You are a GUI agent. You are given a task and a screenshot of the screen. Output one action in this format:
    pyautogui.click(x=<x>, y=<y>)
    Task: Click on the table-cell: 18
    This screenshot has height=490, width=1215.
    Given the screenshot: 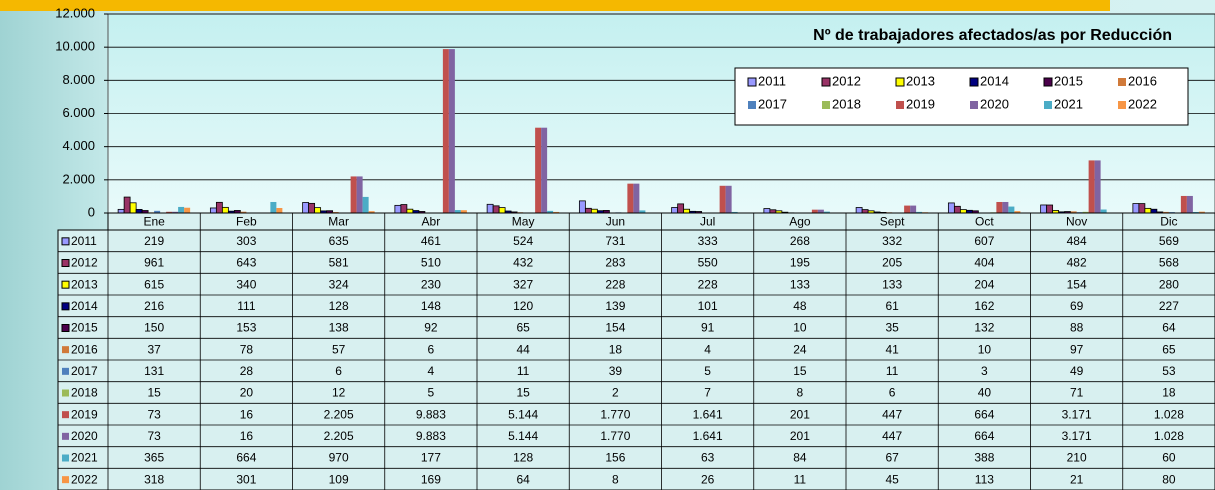 What is the action you would take?
    pyautogui.click(x=616, y=349)
    